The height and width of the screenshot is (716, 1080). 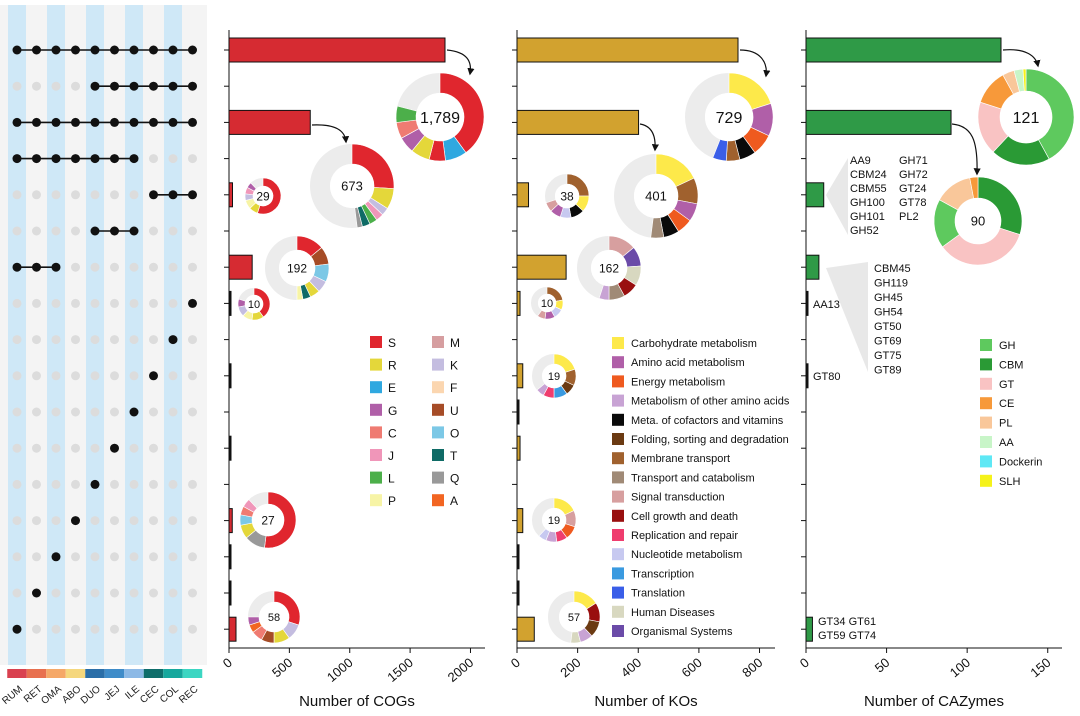 What do you see at coordinates (710, 440) in the screenshot?
I see `ko-legend-label: Folding, sorting and degradation` at bounding box center [710, 440].